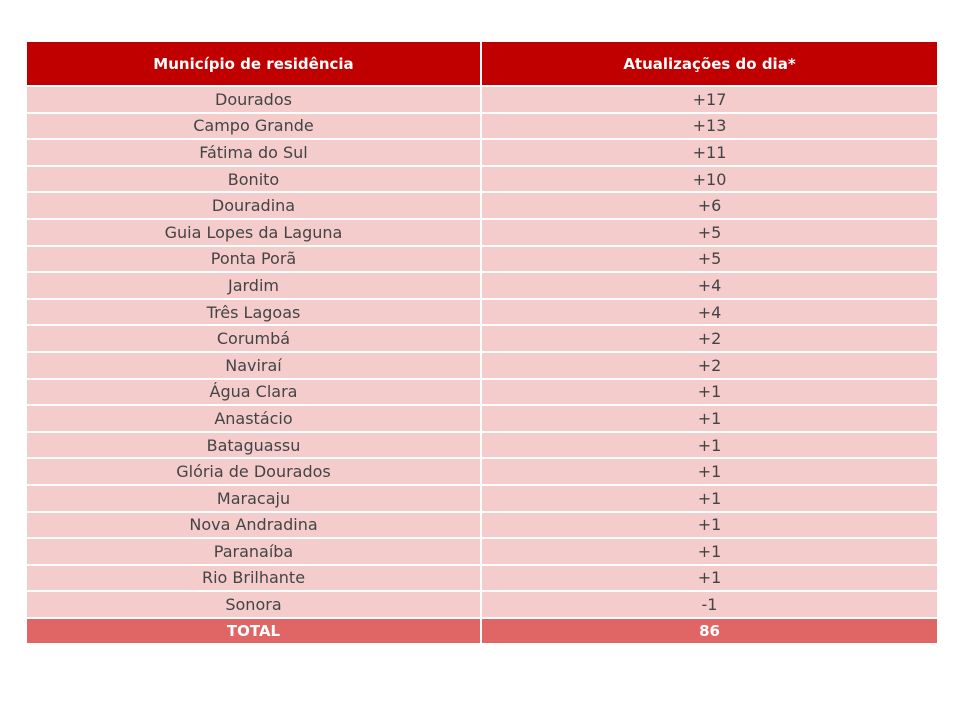 The image size is (960, 710). I want to click on atualizacao-cell: +6, so click(709, 205).